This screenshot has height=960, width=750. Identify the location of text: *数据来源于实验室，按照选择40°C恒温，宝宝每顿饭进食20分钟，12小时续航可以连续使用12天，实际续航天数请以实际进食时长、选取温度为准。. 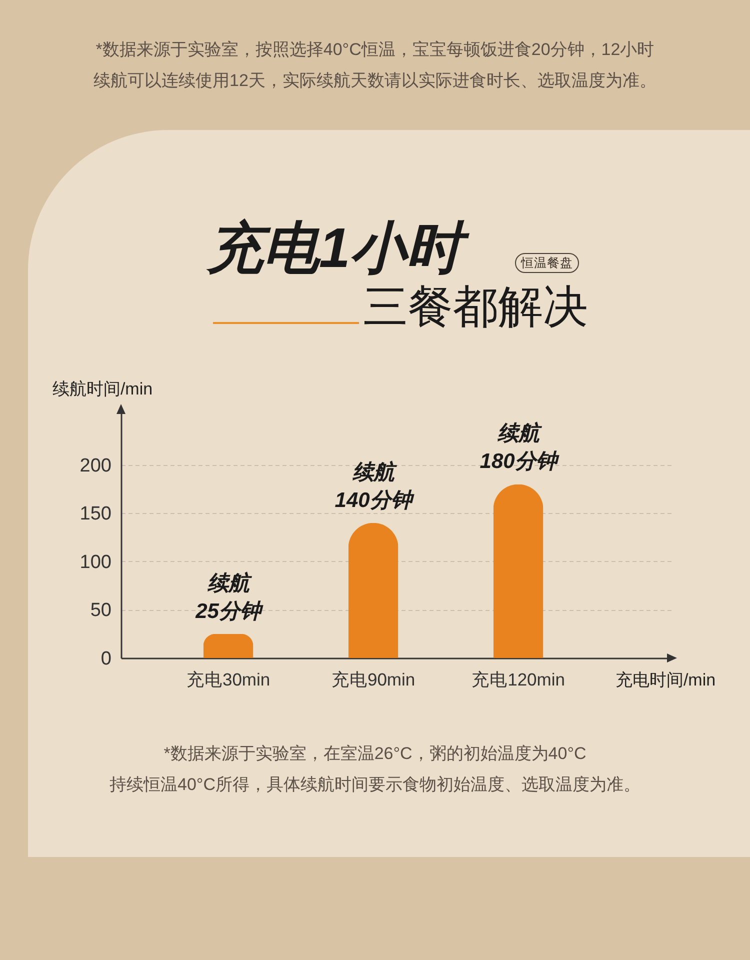
(375, 65).